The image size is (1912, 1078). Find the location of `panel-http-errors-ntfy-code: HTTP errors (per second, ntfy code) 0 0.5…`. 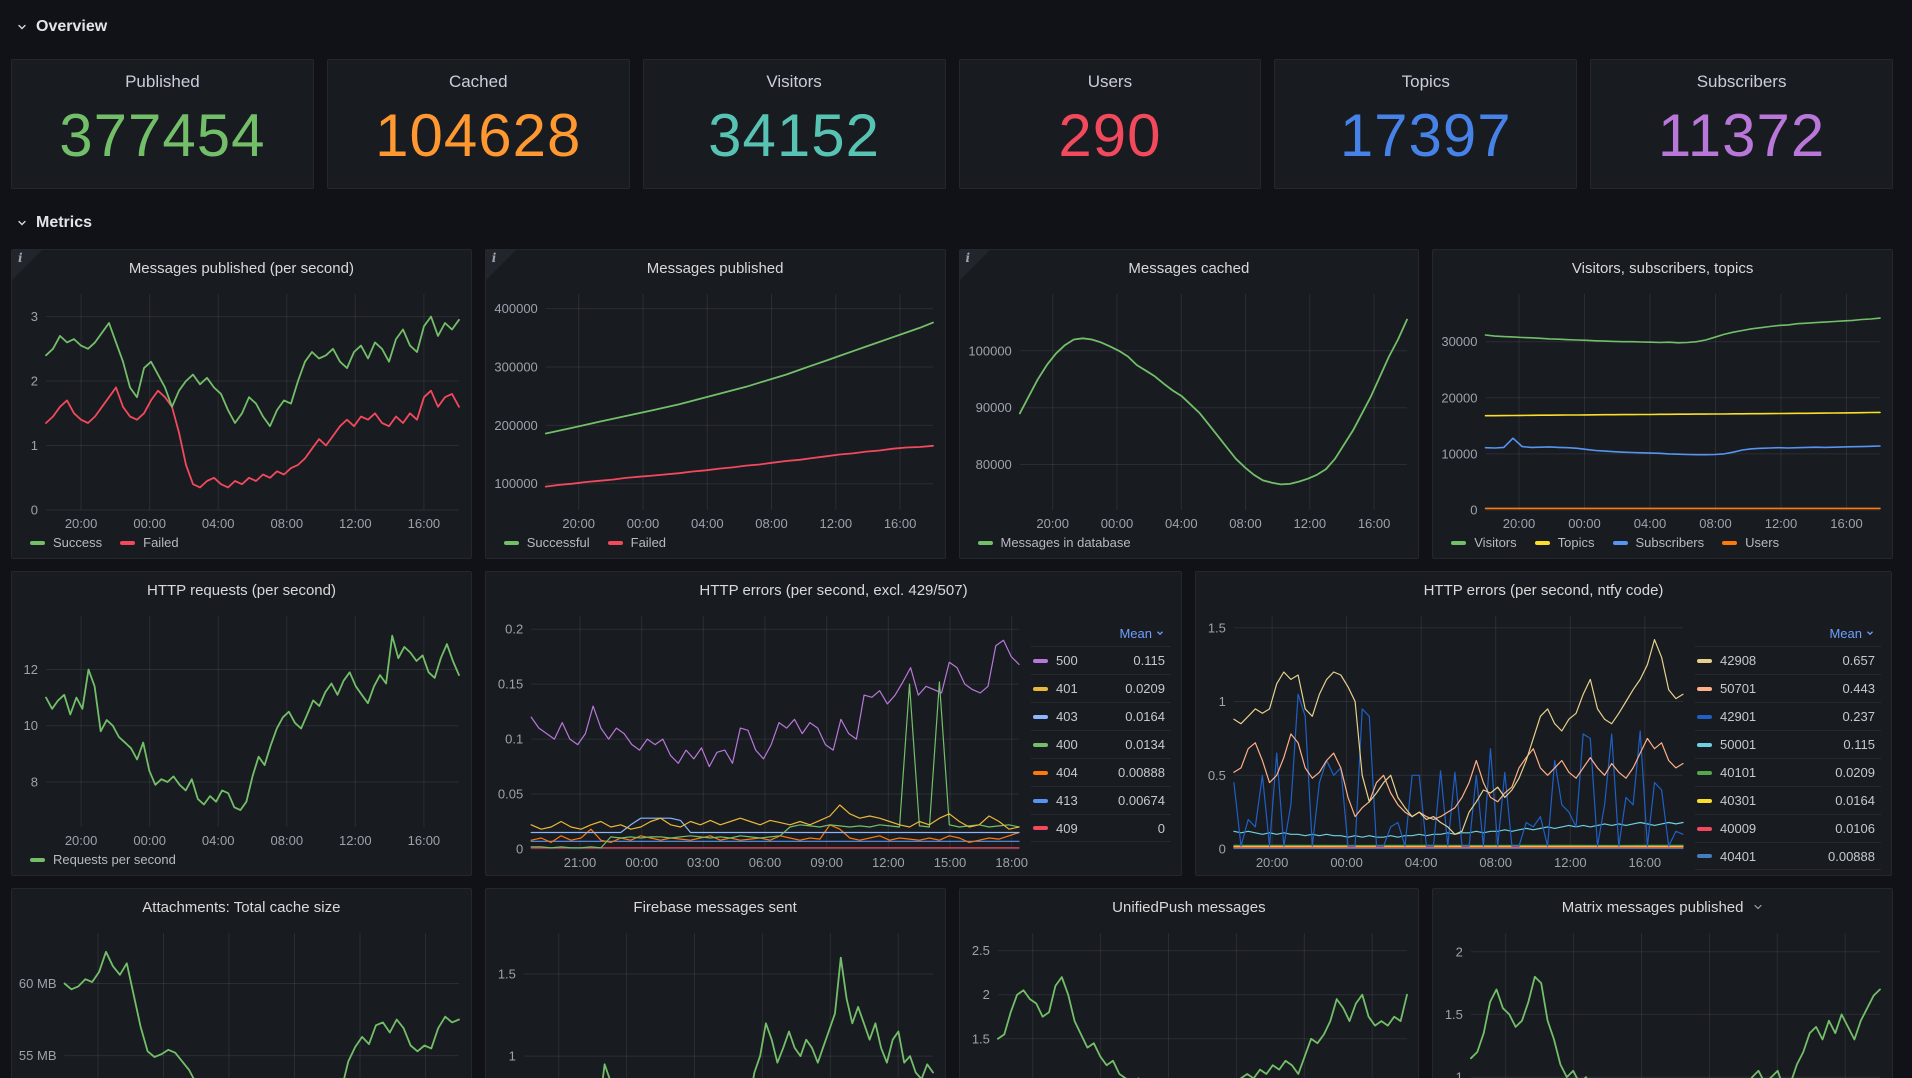

panel-http-errors-ntfy-code: HTTP errors (per second, ntfy code) 0 0.5… is located at coordinates (1543, 723).